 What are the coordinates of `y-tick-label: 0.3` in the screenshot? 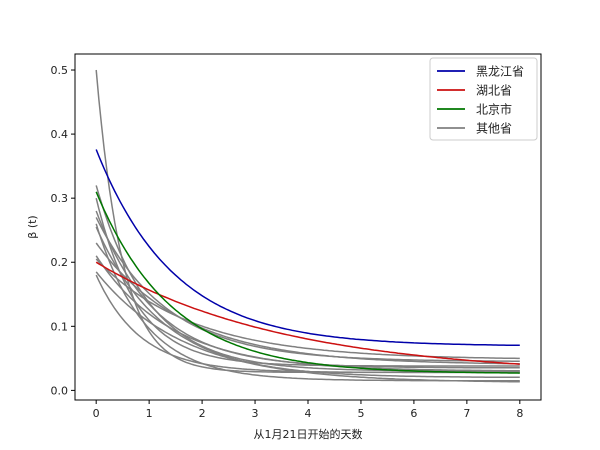 It's located at (60, 198).